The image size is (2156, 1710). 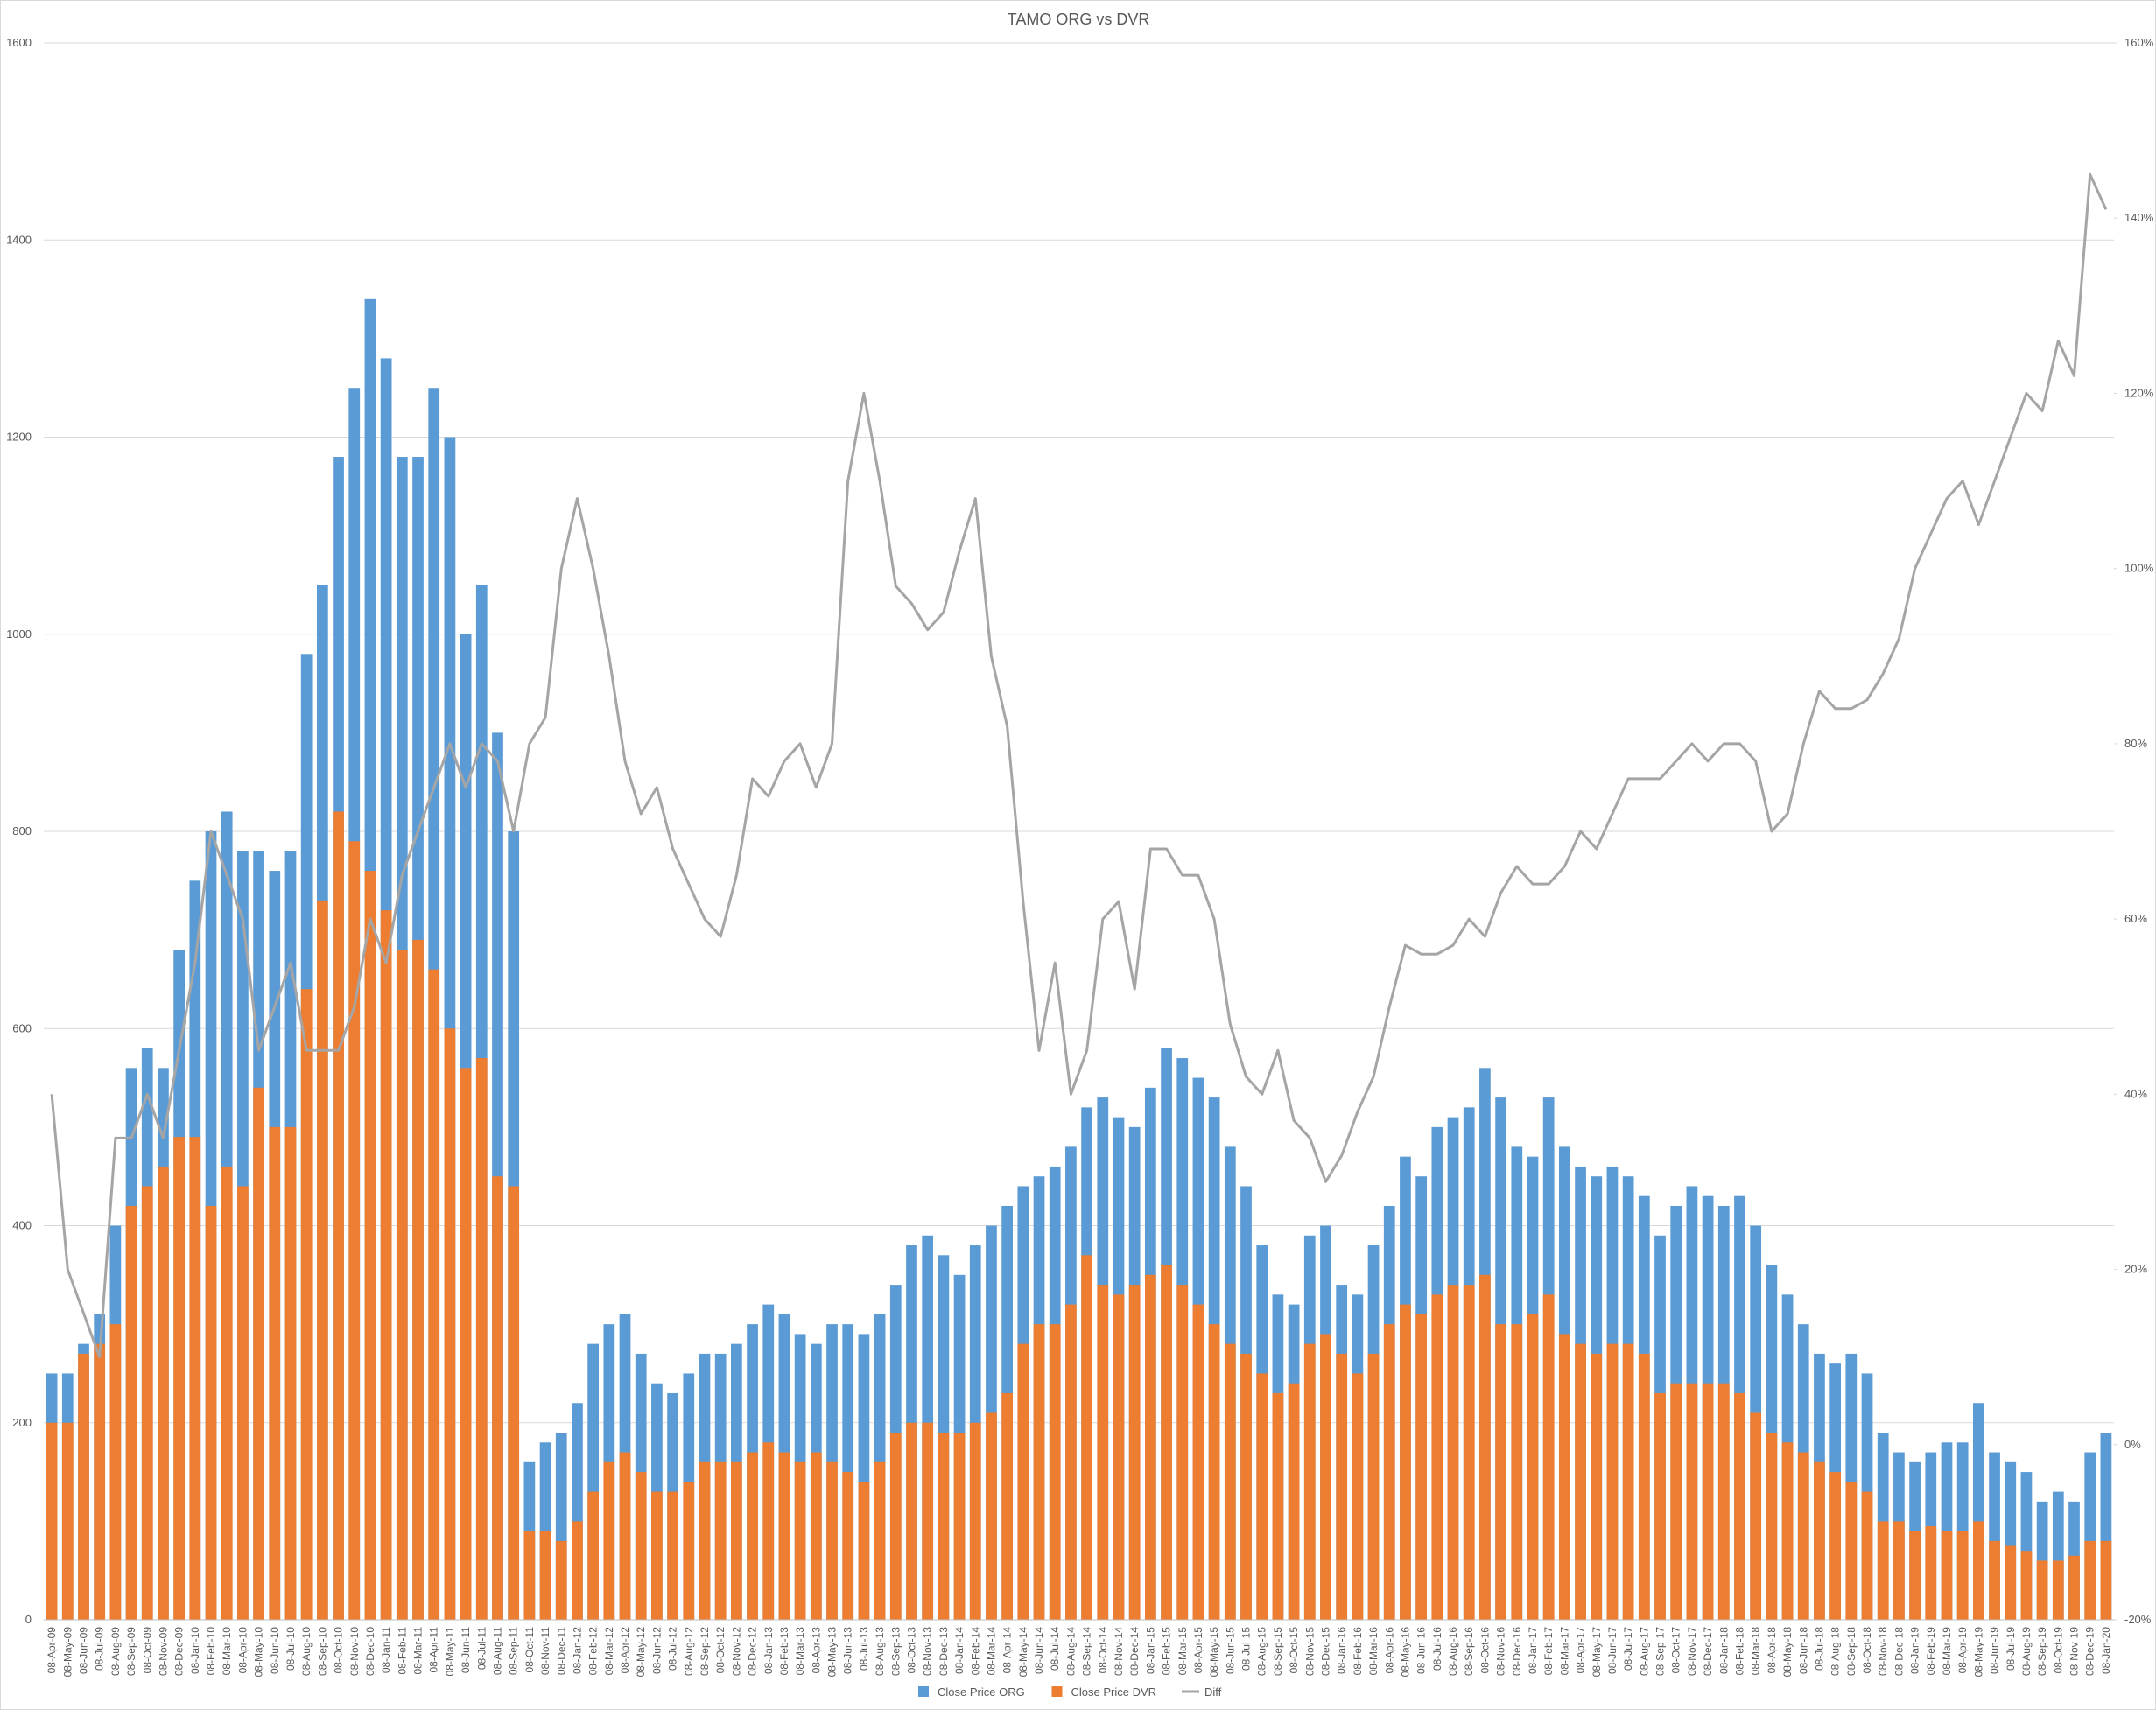 I want to click on y2-tick-label: 40%, so click(x=2135, y=1093).